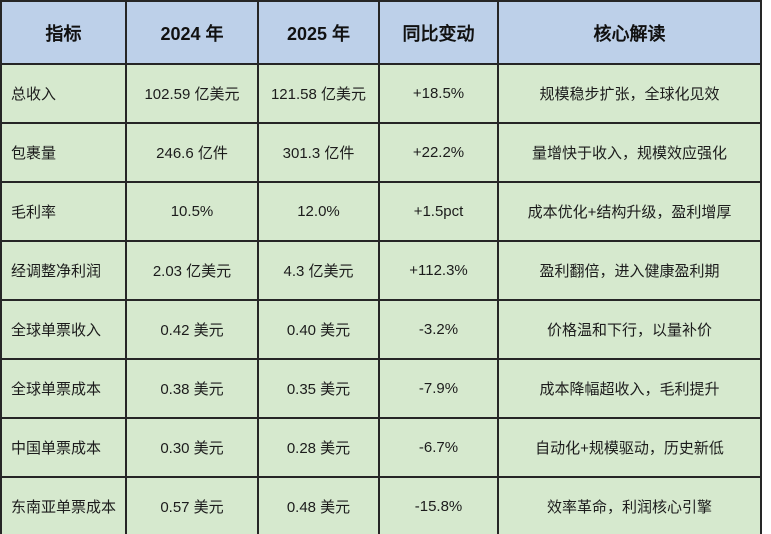 The width and height of the screenshot is (771, 534). Describe the element at coordinates (63, 329) in the screenshot. I see `cell-indicator: 全球单票收入` at that location.